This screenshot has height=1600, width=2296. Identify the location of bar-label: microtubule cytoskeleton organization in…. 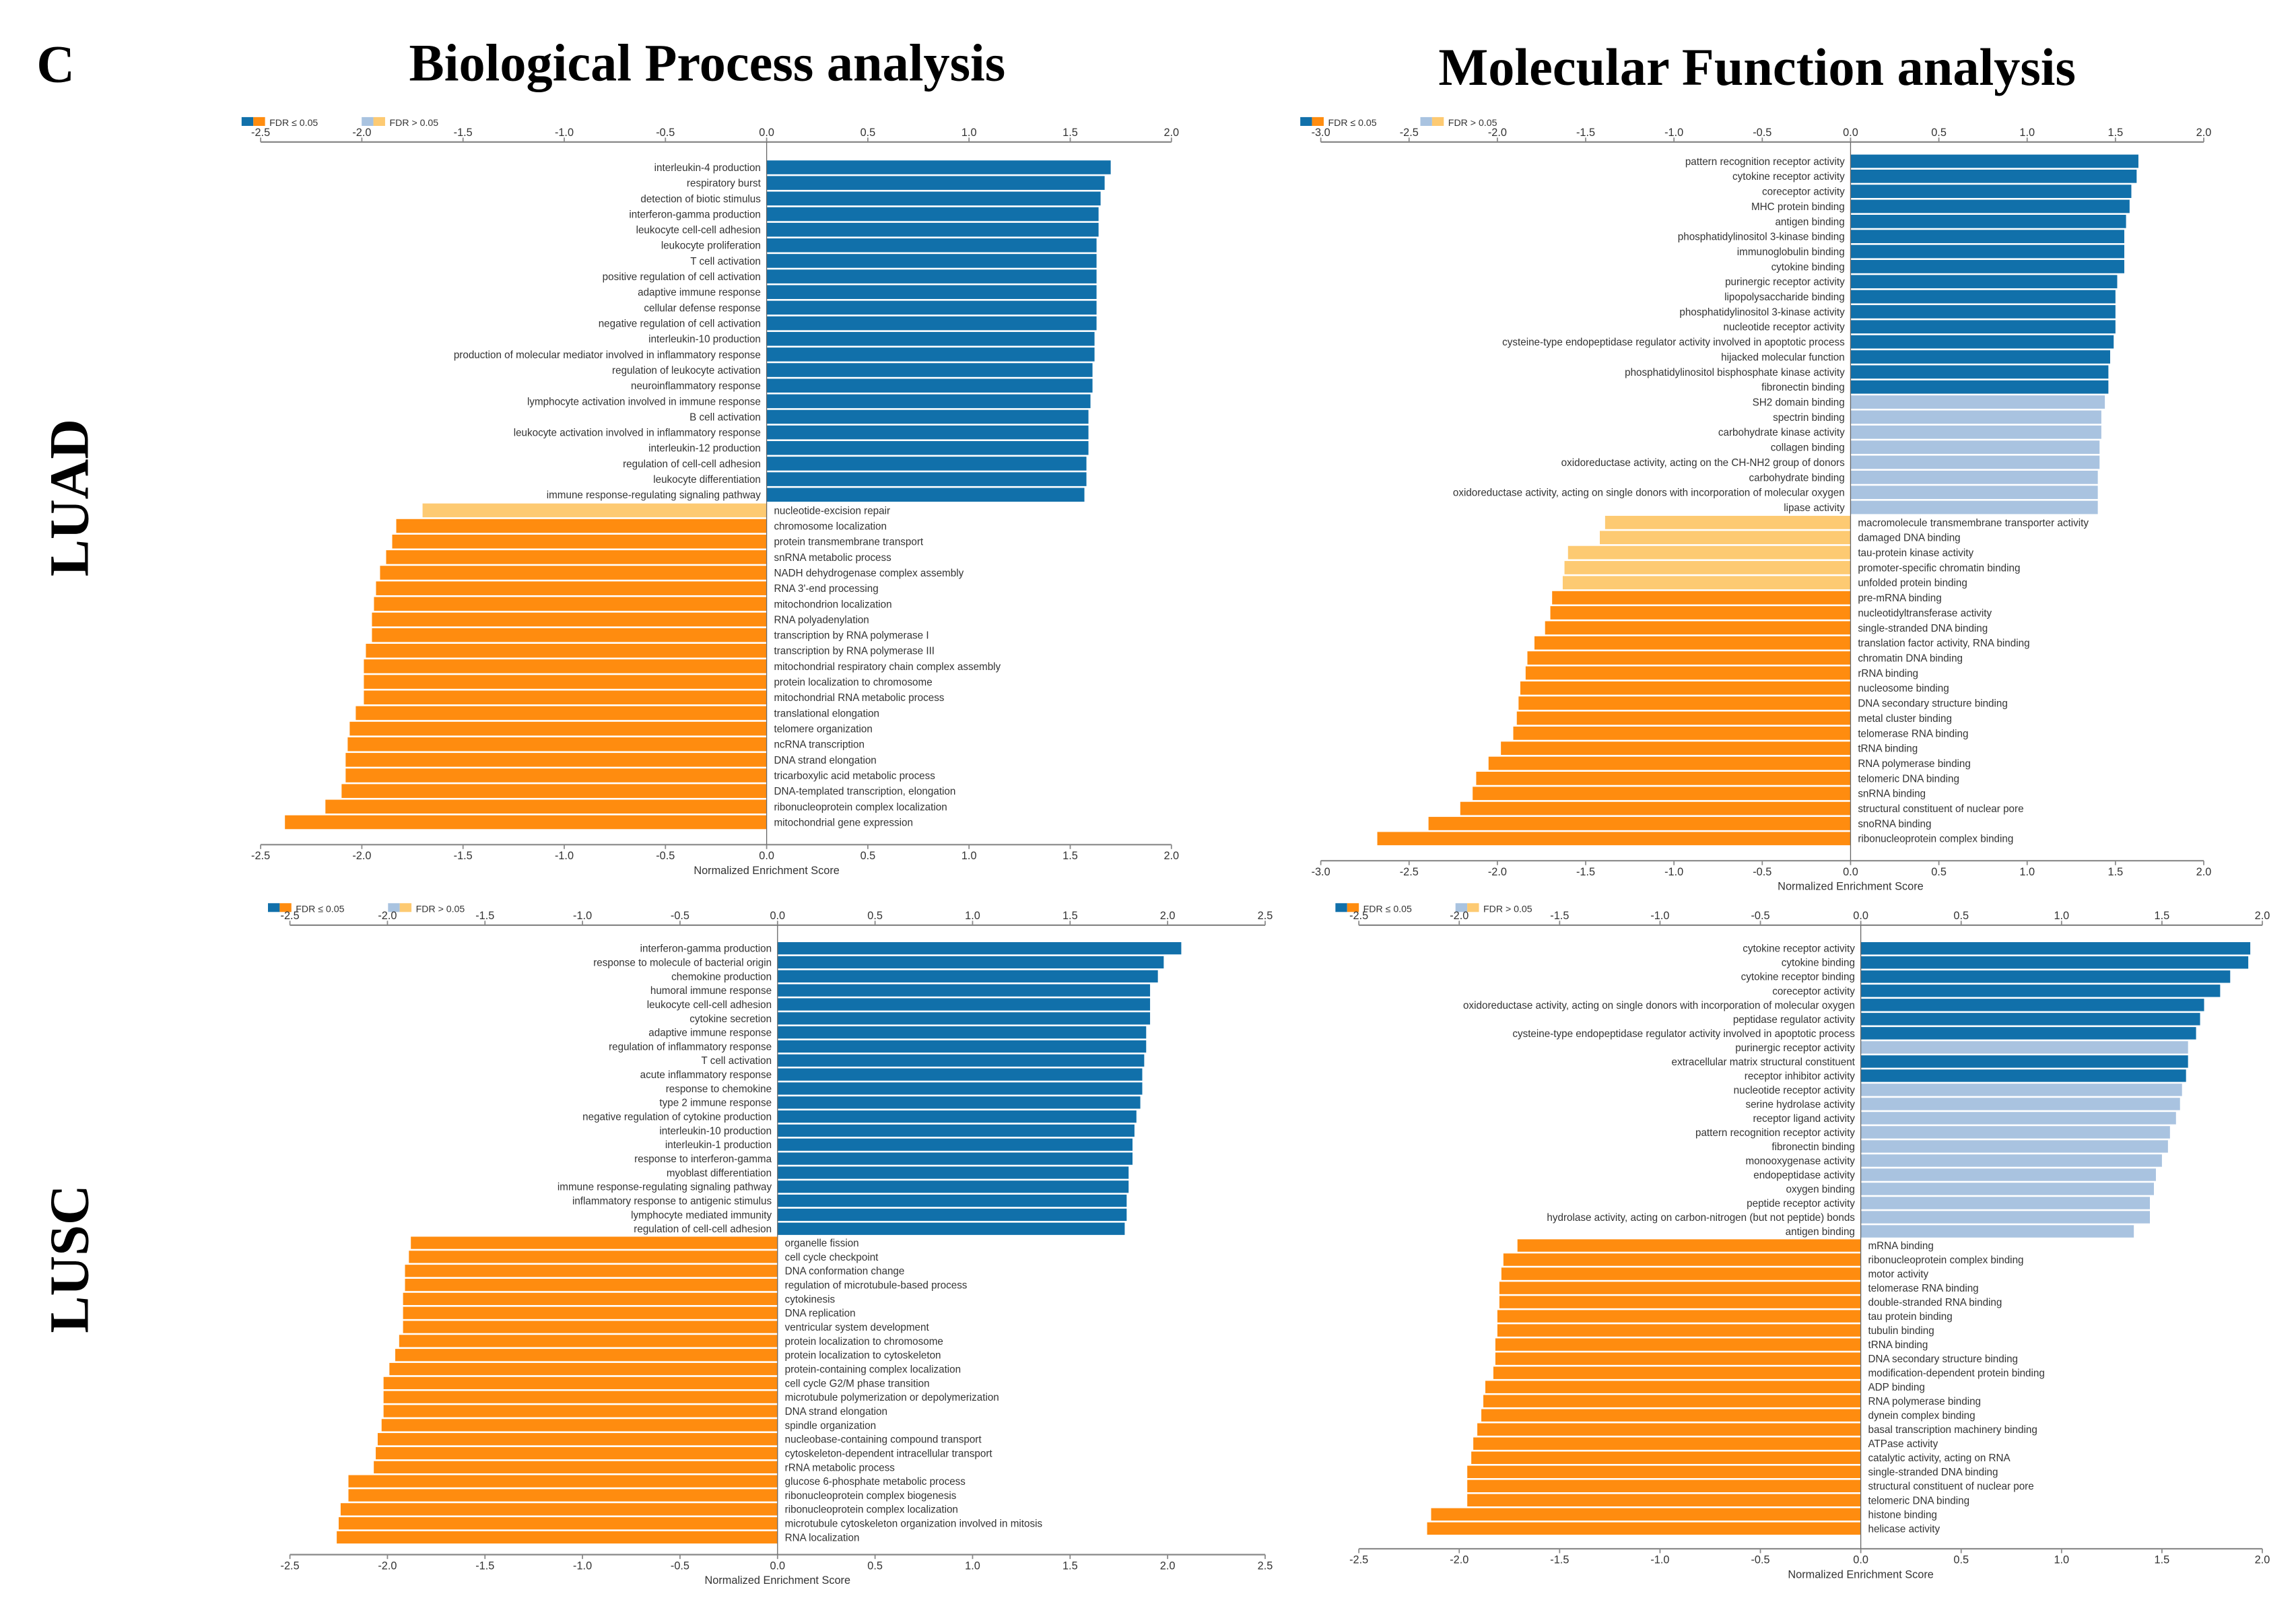
(914, 1525).